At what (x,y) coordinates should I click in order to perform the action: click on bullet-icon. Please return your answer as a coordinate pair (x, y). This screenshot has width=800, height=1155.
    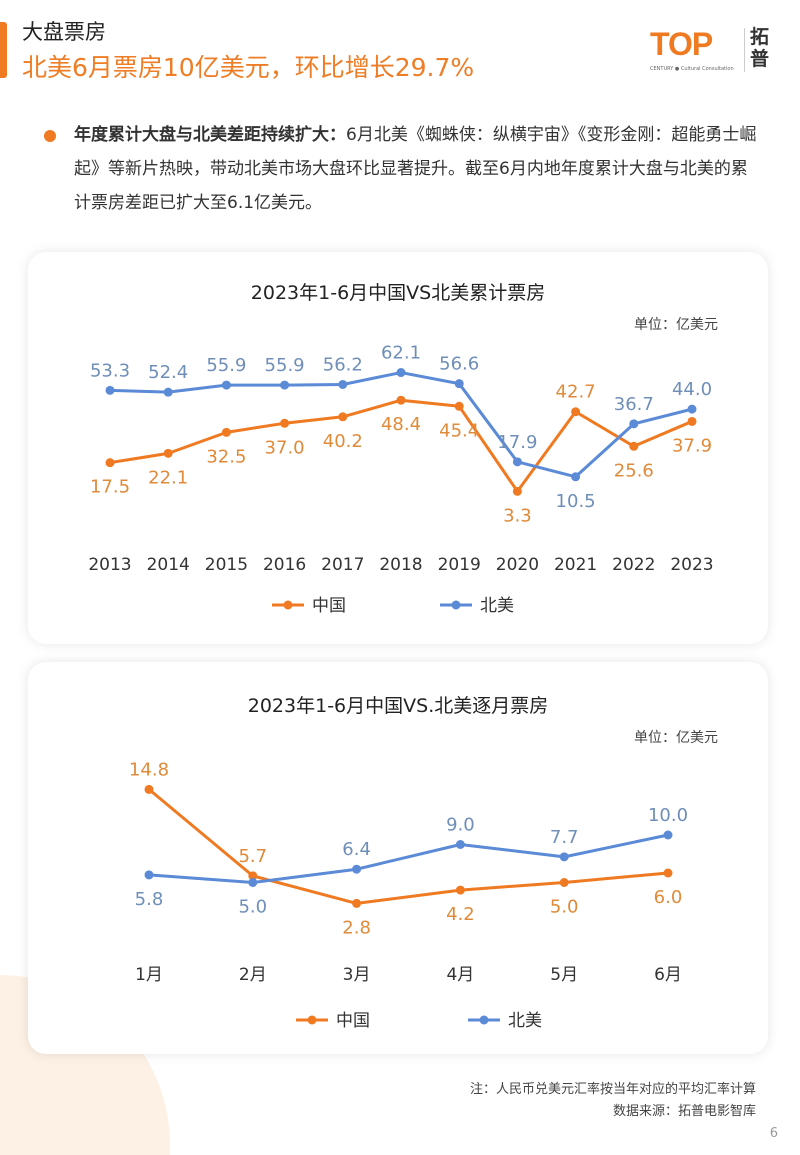
    Looking at the image, I should click on (50, 136).